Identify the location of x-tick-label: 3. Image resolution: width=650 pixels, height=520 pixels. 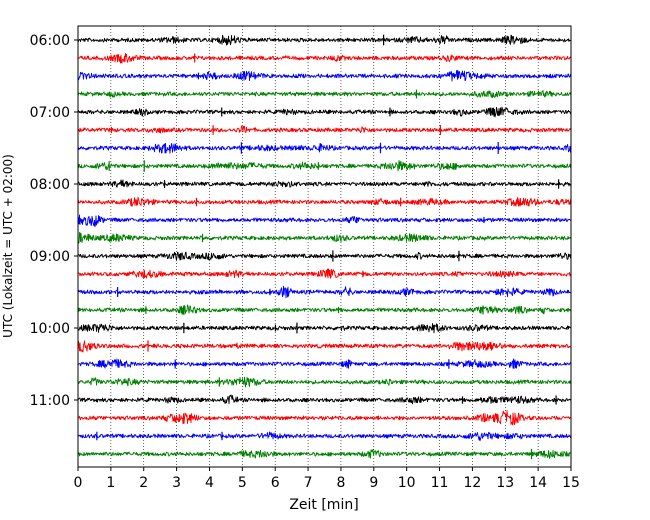
(176, 483).